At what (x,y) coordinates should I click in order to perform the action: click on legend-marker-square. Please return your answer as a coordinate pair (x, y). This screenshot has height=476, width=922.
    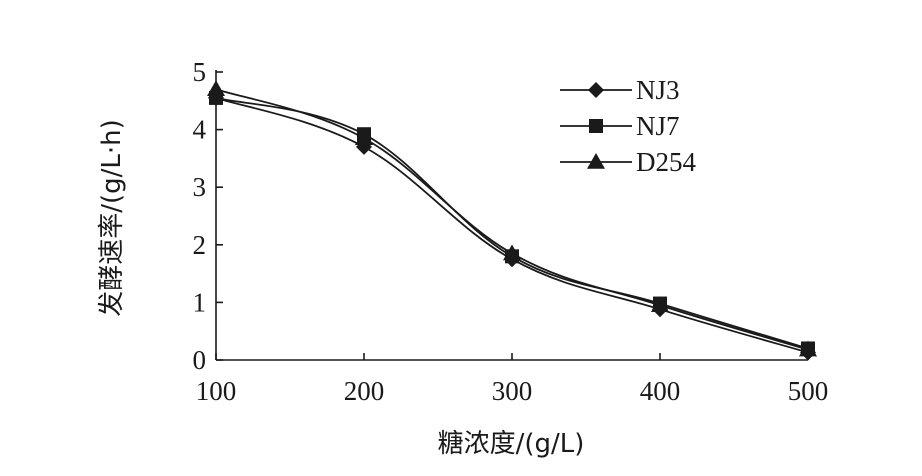
    Looking at the image, I should click on (596, 126).